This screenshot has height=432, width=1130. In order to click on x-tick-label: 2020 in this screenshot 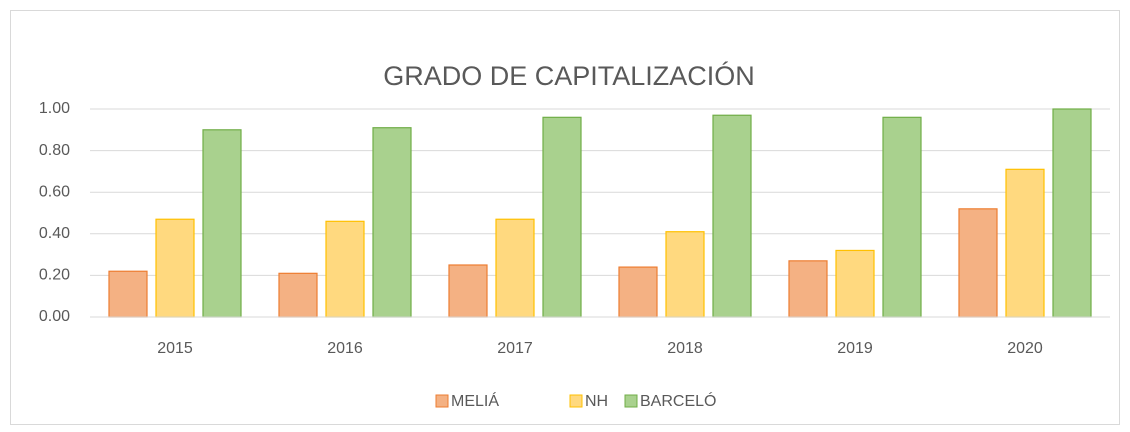, I will do `click(1025, 348)`.